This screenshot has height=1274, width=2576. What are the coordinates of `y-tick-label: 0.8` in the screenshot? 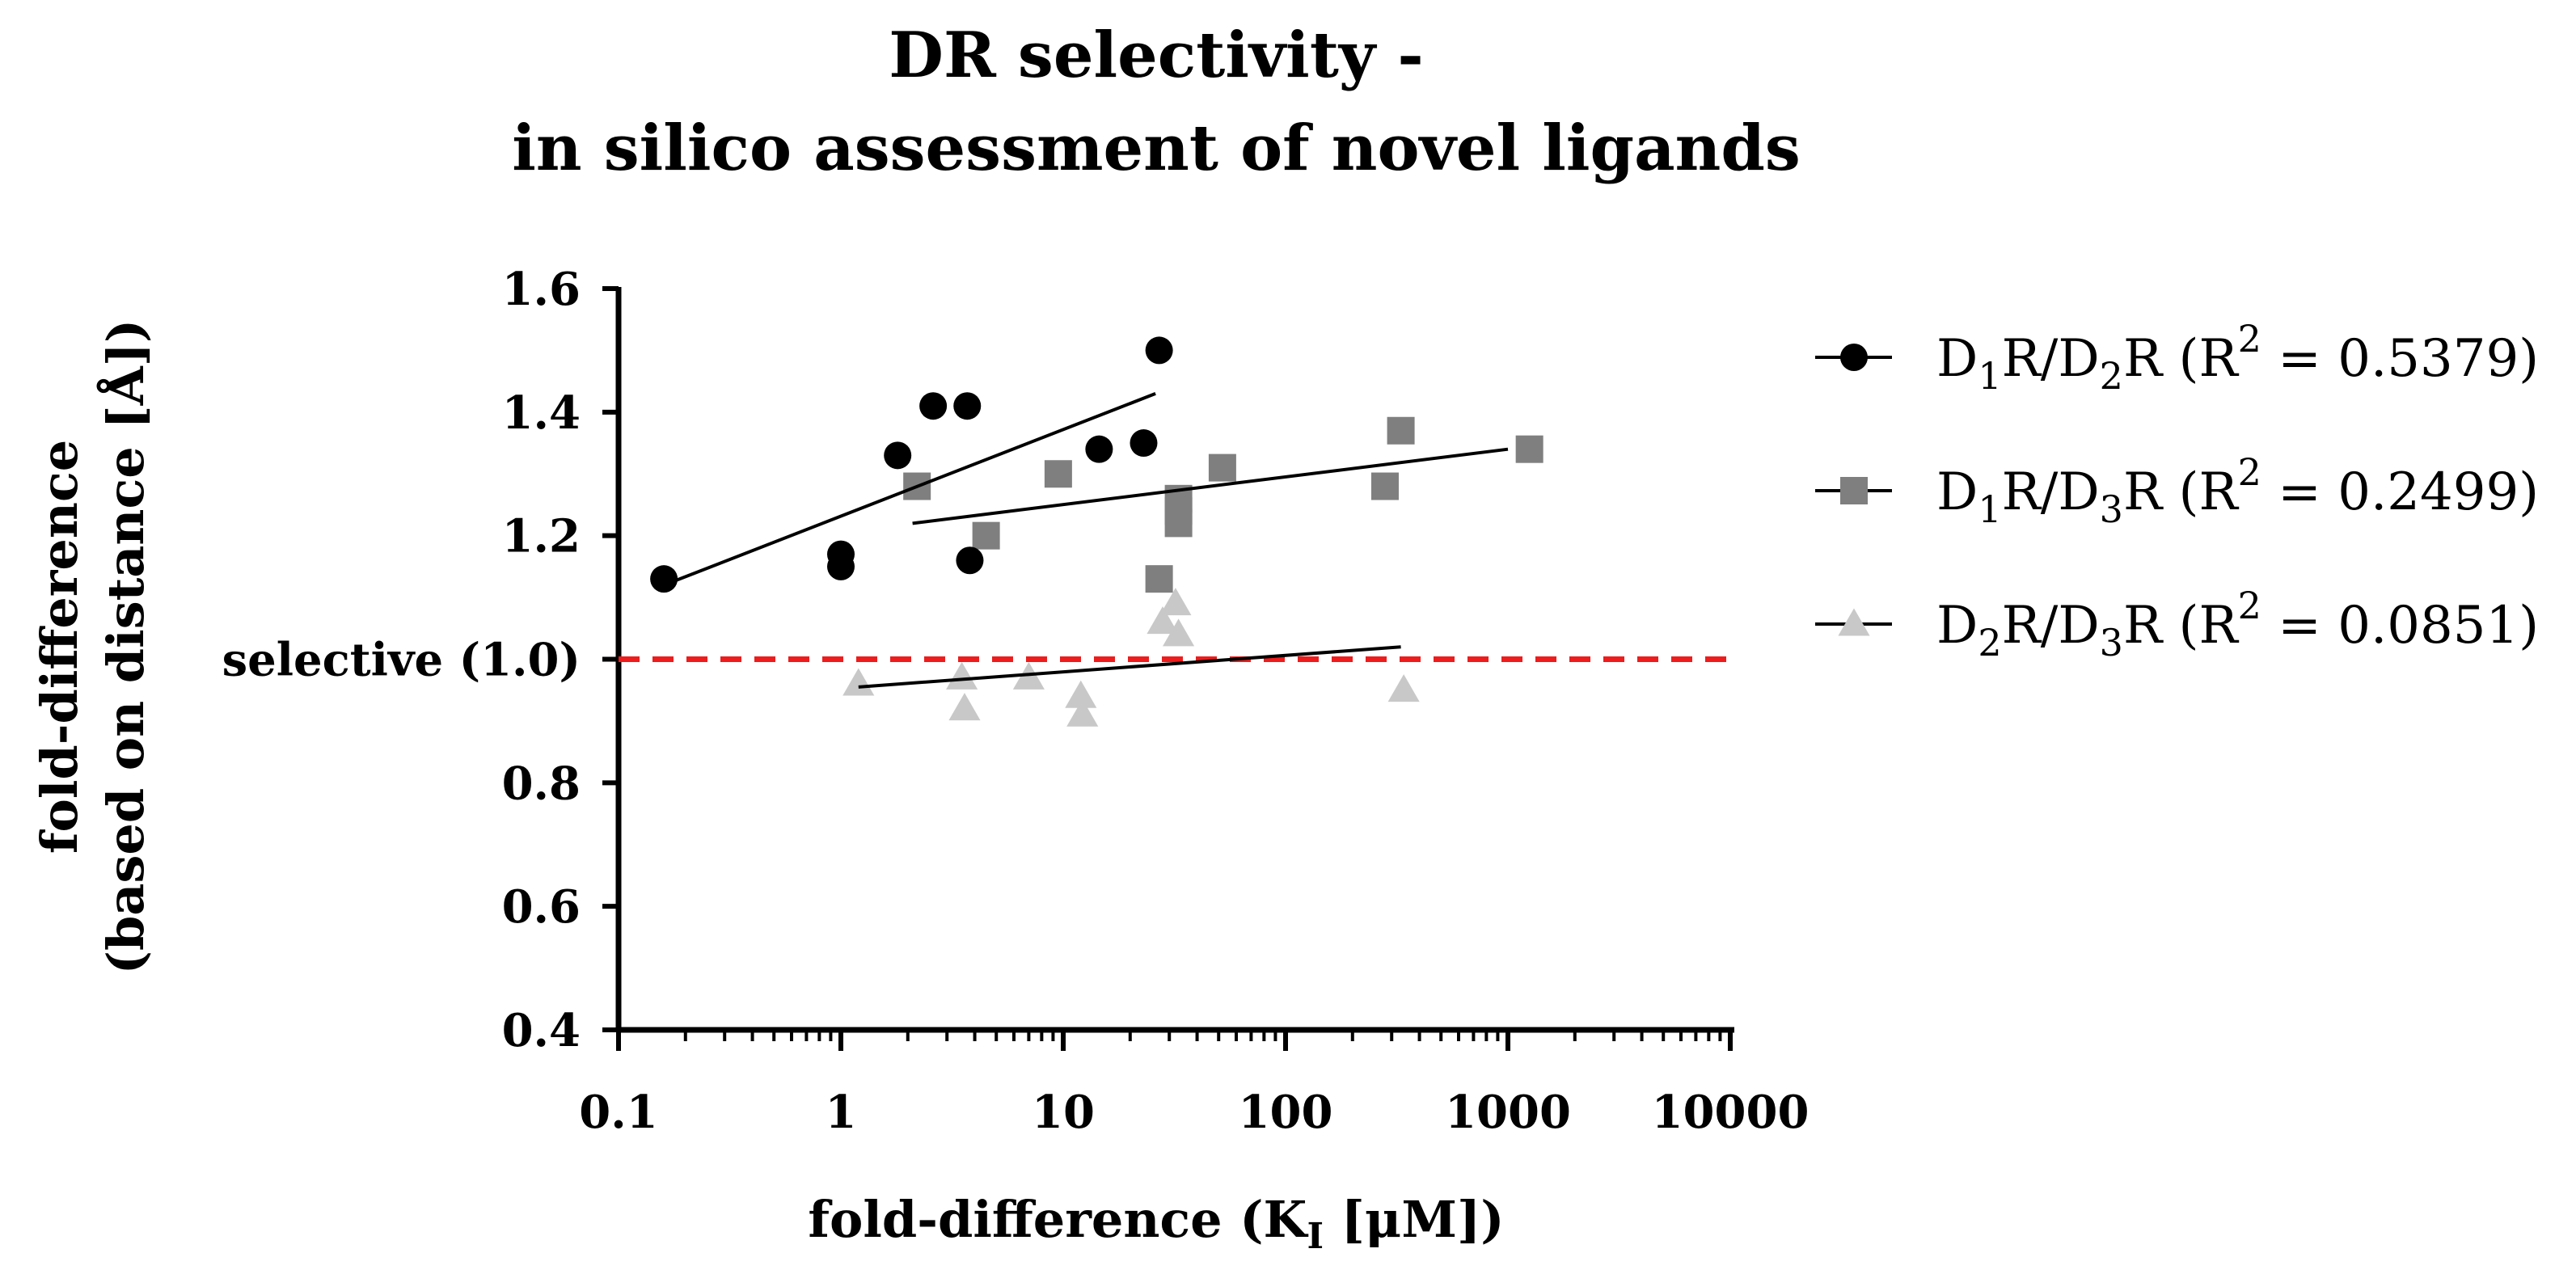 It's located at (541, 784).